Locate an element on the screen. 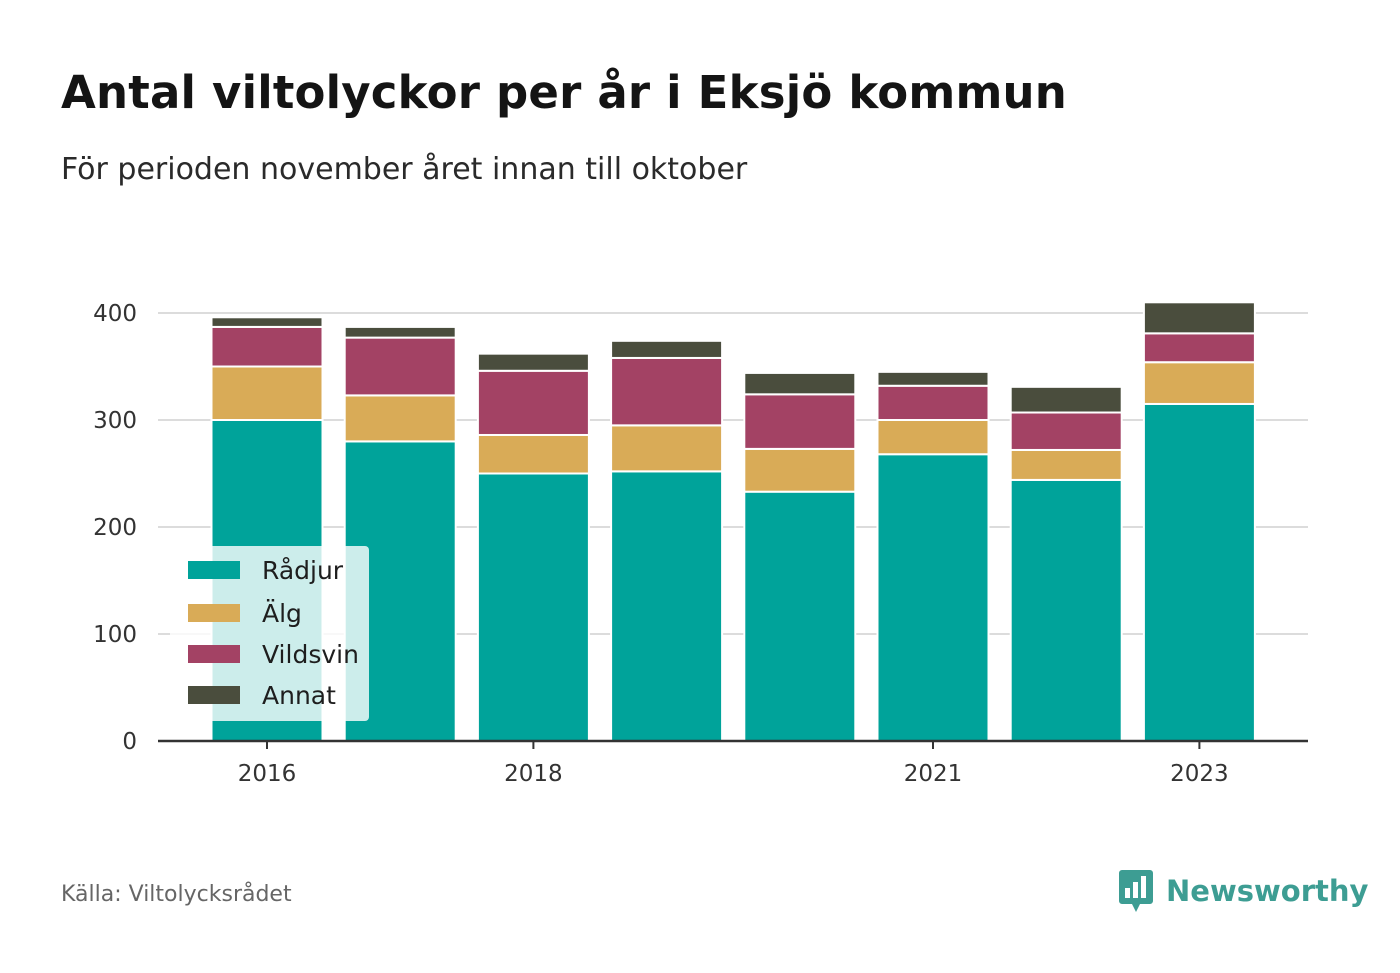 The image size is (1400, 973). legend-background is located at coordinates (269, 633).